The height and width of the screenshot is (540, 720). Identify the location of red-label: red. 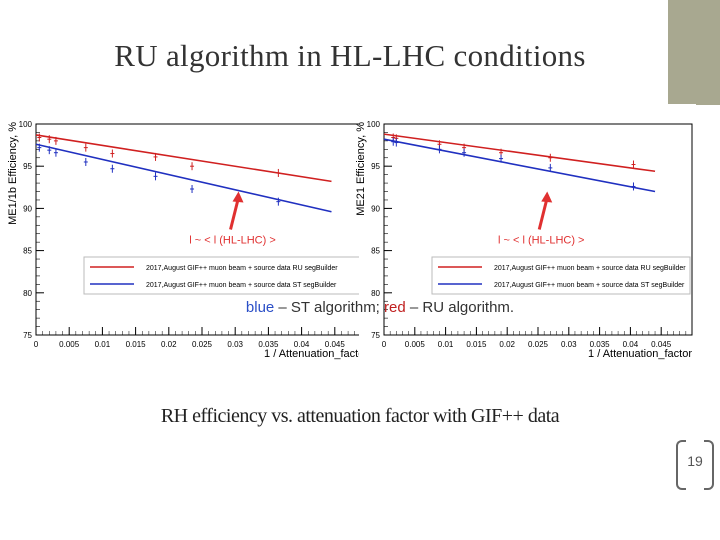
(395, 307).